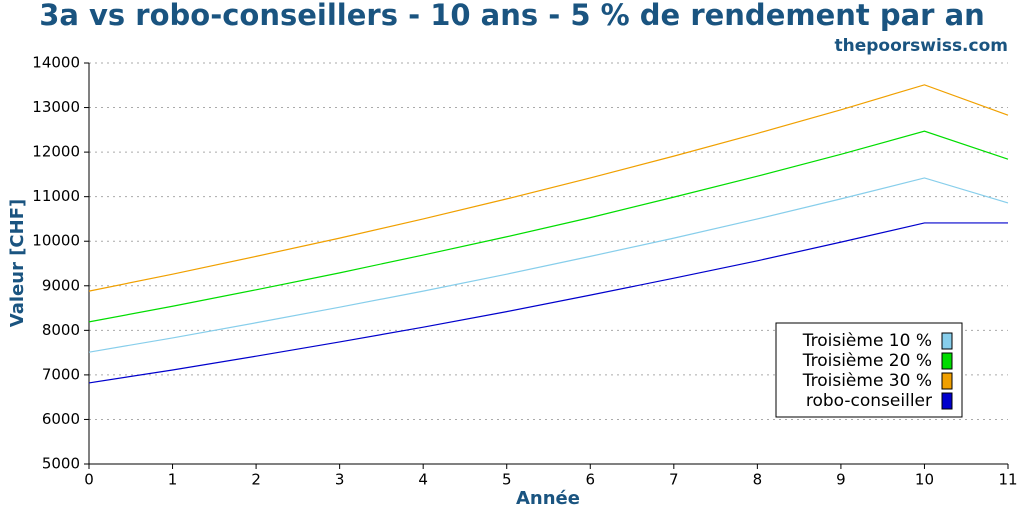 This screenshot has width=1024, height=512. I want to click on x-tick-label: 0, so click(89, 480).